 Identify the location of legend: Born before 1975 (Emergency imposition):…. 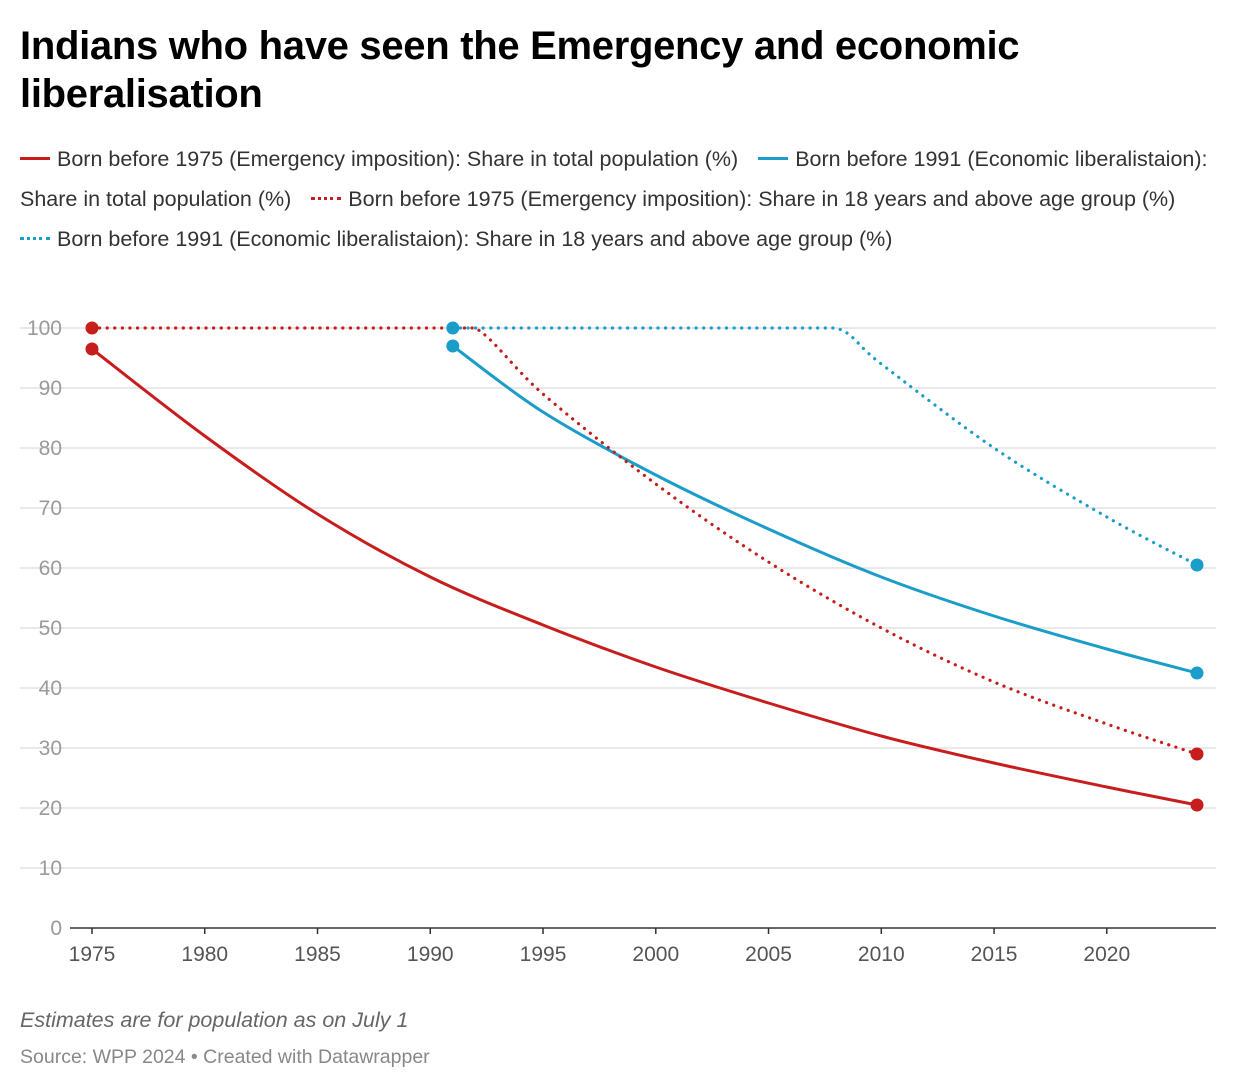
(622, 199).